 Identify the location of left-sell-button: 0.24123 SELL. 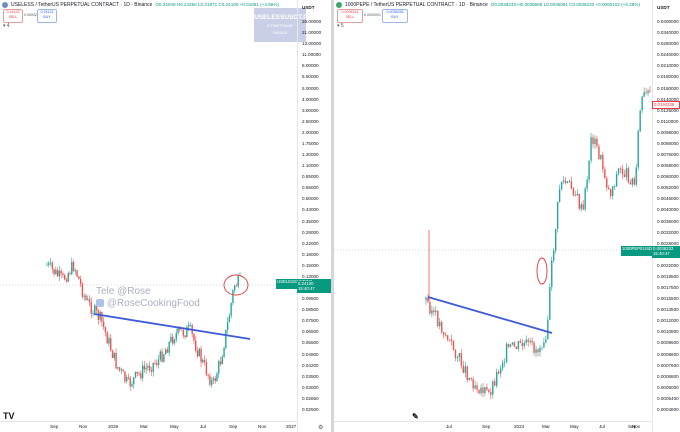
(13, 16).